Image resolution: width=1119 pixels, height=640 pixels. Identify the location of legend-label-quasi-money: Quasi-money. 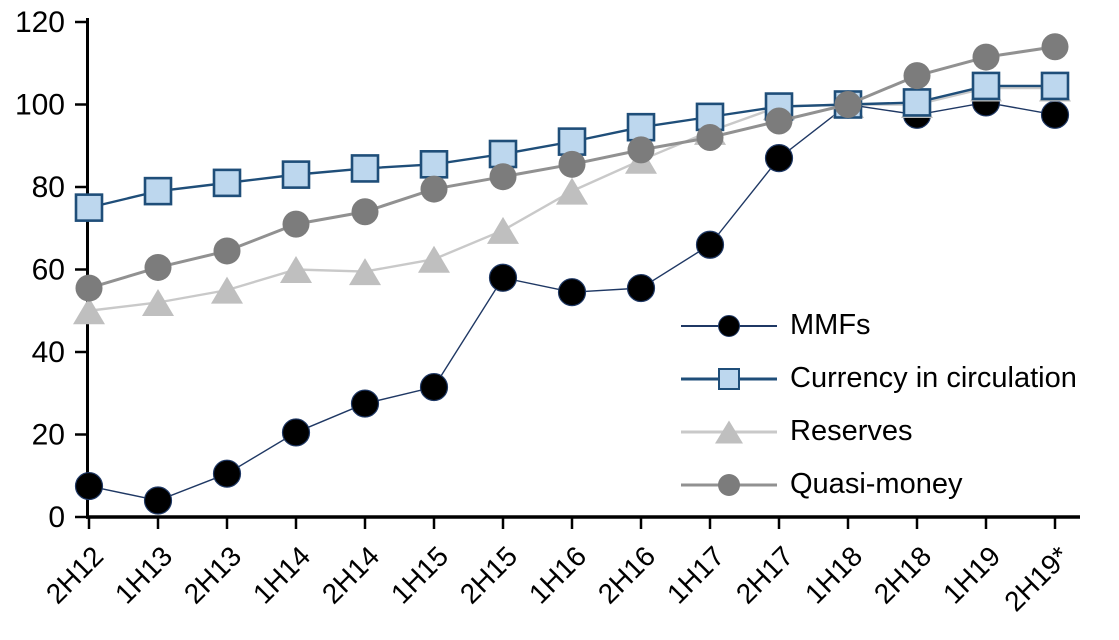
(876, 484).